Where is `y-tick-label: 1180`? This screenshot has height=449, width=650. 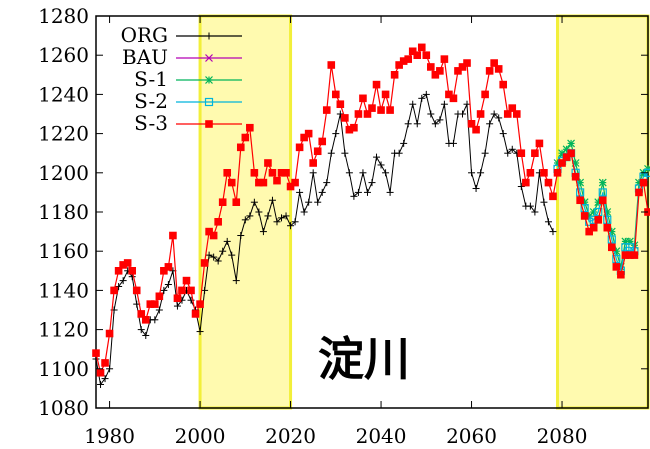 y-tick-label: 1180 is located at coordinates (63, 212).